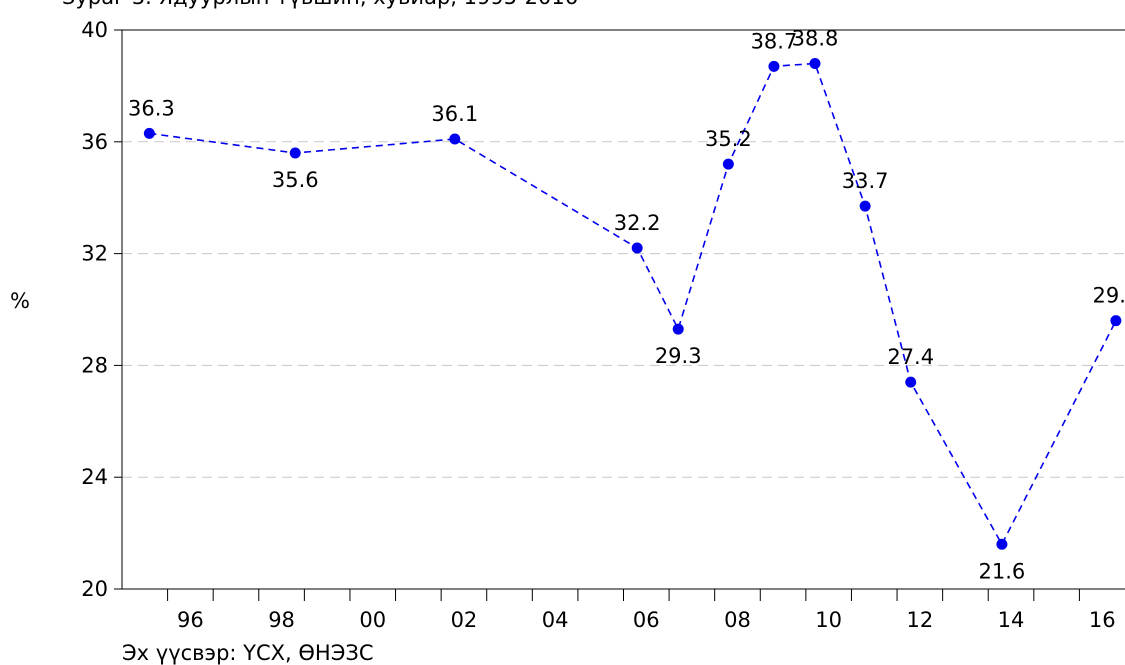  What do you see at coordinates (1102, 620) in the screenshot?
I see `x-tick-label: 16` at bounding box center [1102, 620].